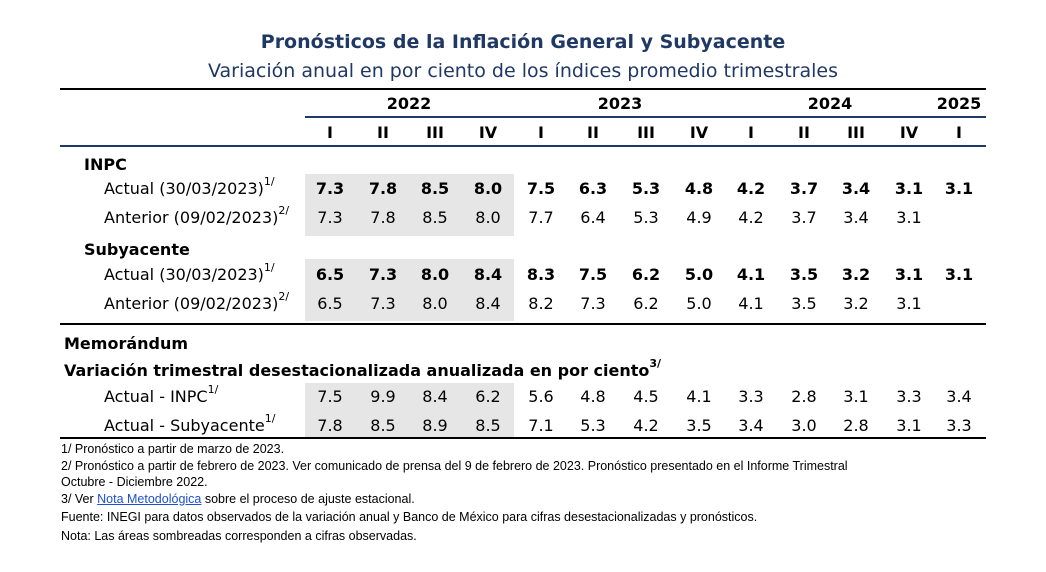  I want to click on memo-cell: 3.1, so click(909, 425).